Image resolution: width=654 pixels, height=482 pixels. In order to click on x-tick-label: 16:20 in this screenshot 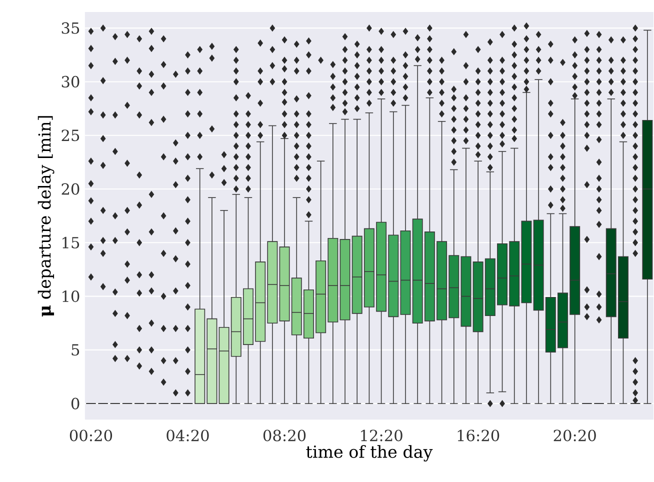, I will do `click(479, 436)`.